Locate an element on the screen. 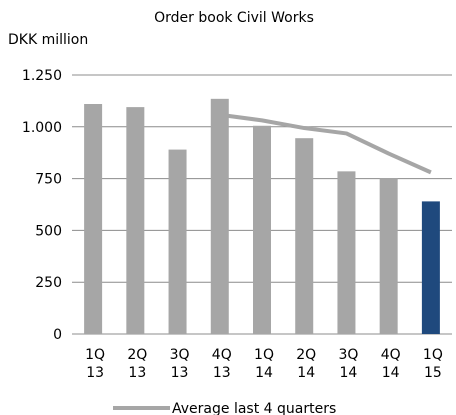 Image resolution: width=456 pixels, height=415 pixels. average-line is located at coordinates (325, 143).